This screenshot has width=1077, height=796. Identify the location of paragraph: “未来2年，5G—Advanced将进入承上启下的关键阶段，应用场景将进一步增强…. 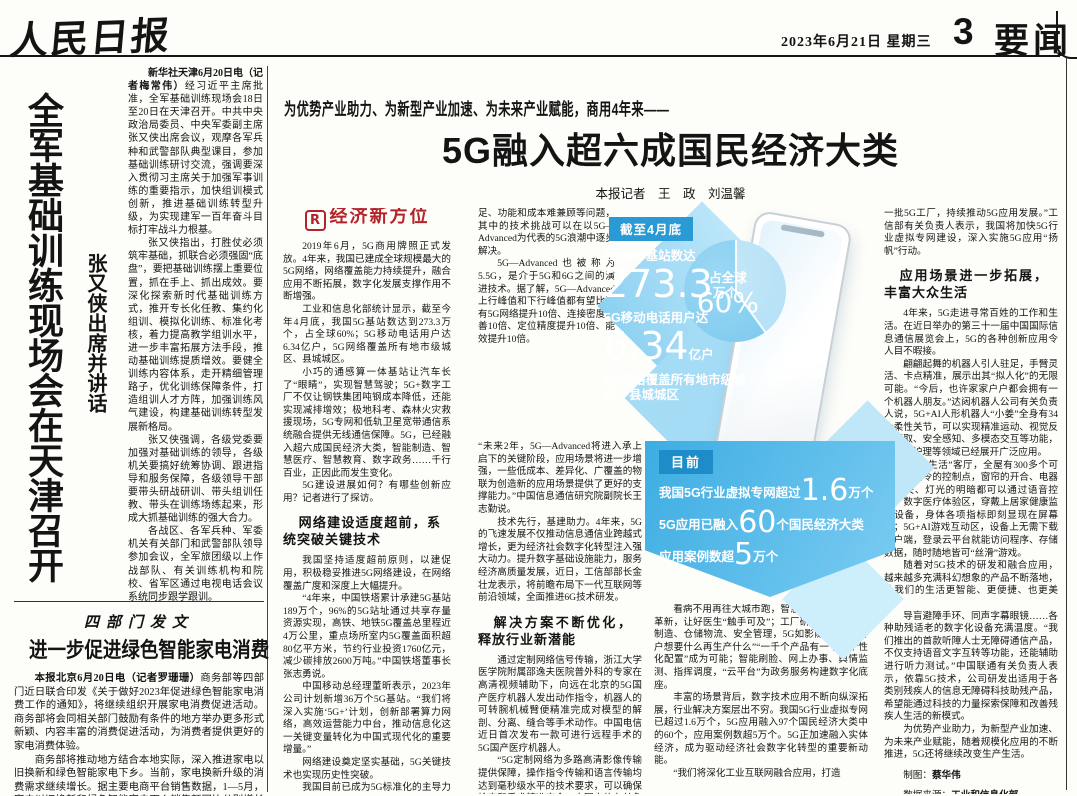
(560, 478).